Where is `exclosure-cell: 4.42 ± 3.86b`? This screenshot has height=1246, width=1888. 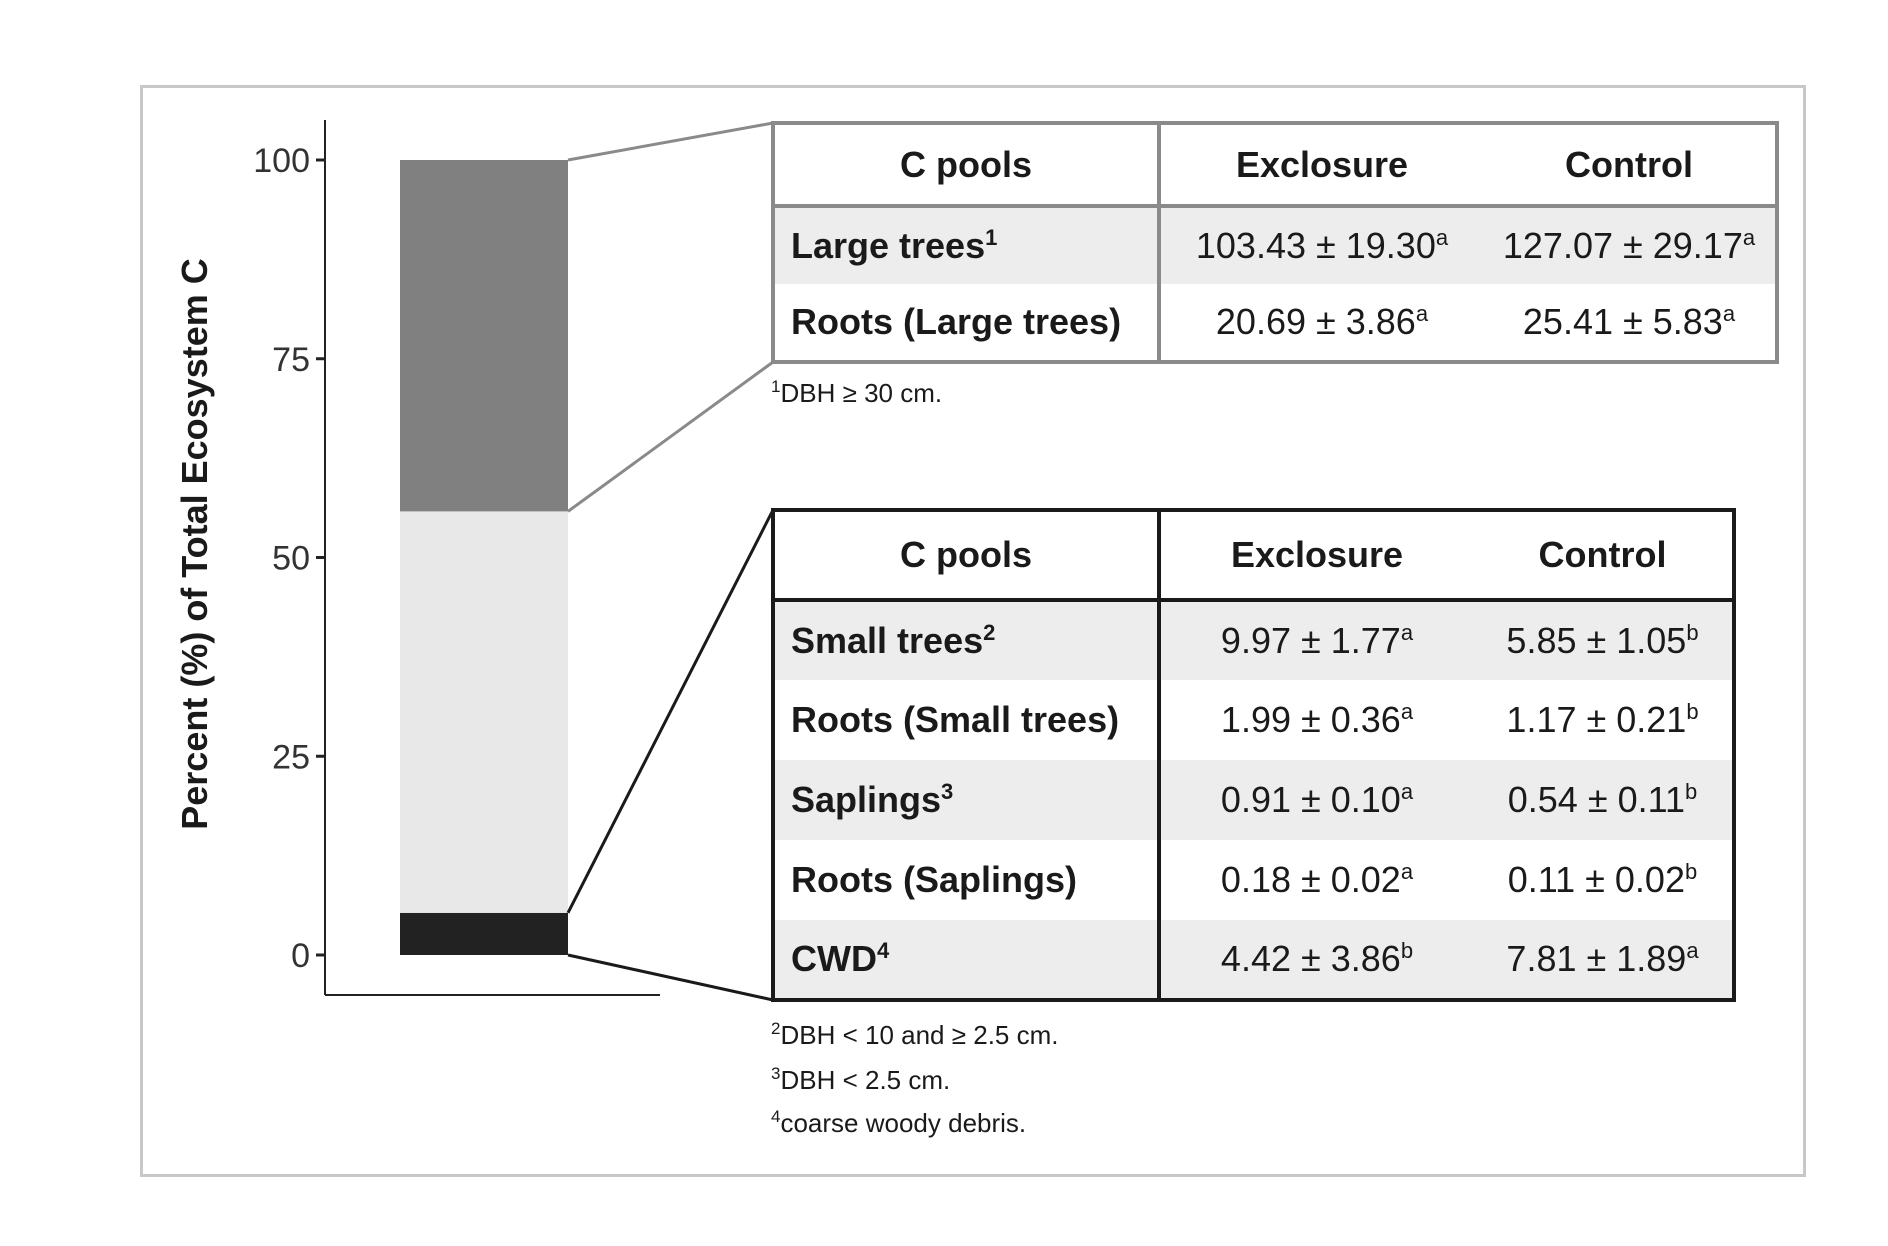
exclosure-cell: 4.42 ± 3.86b is located at coordinates (1316, 960).